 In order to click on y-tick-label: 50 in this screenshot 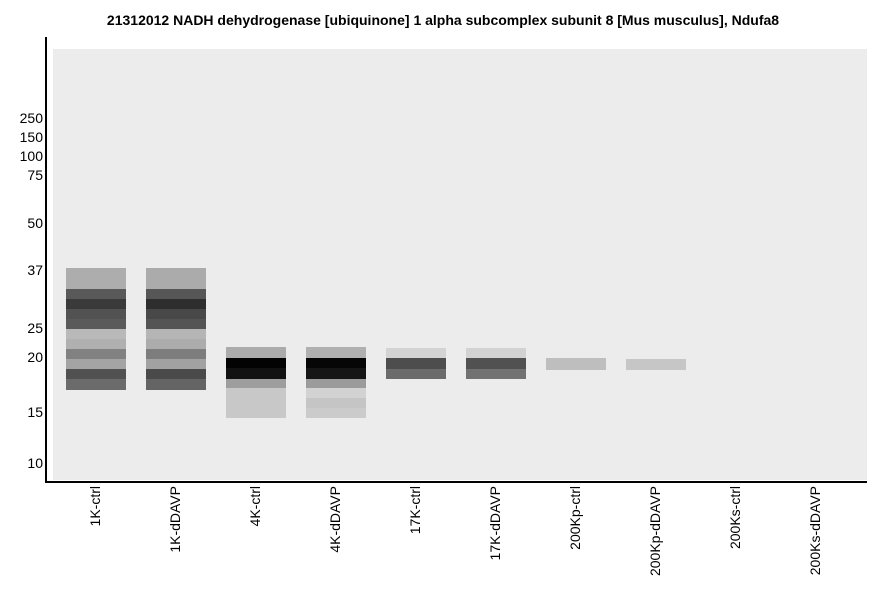, I will do `click(35, 223)`.